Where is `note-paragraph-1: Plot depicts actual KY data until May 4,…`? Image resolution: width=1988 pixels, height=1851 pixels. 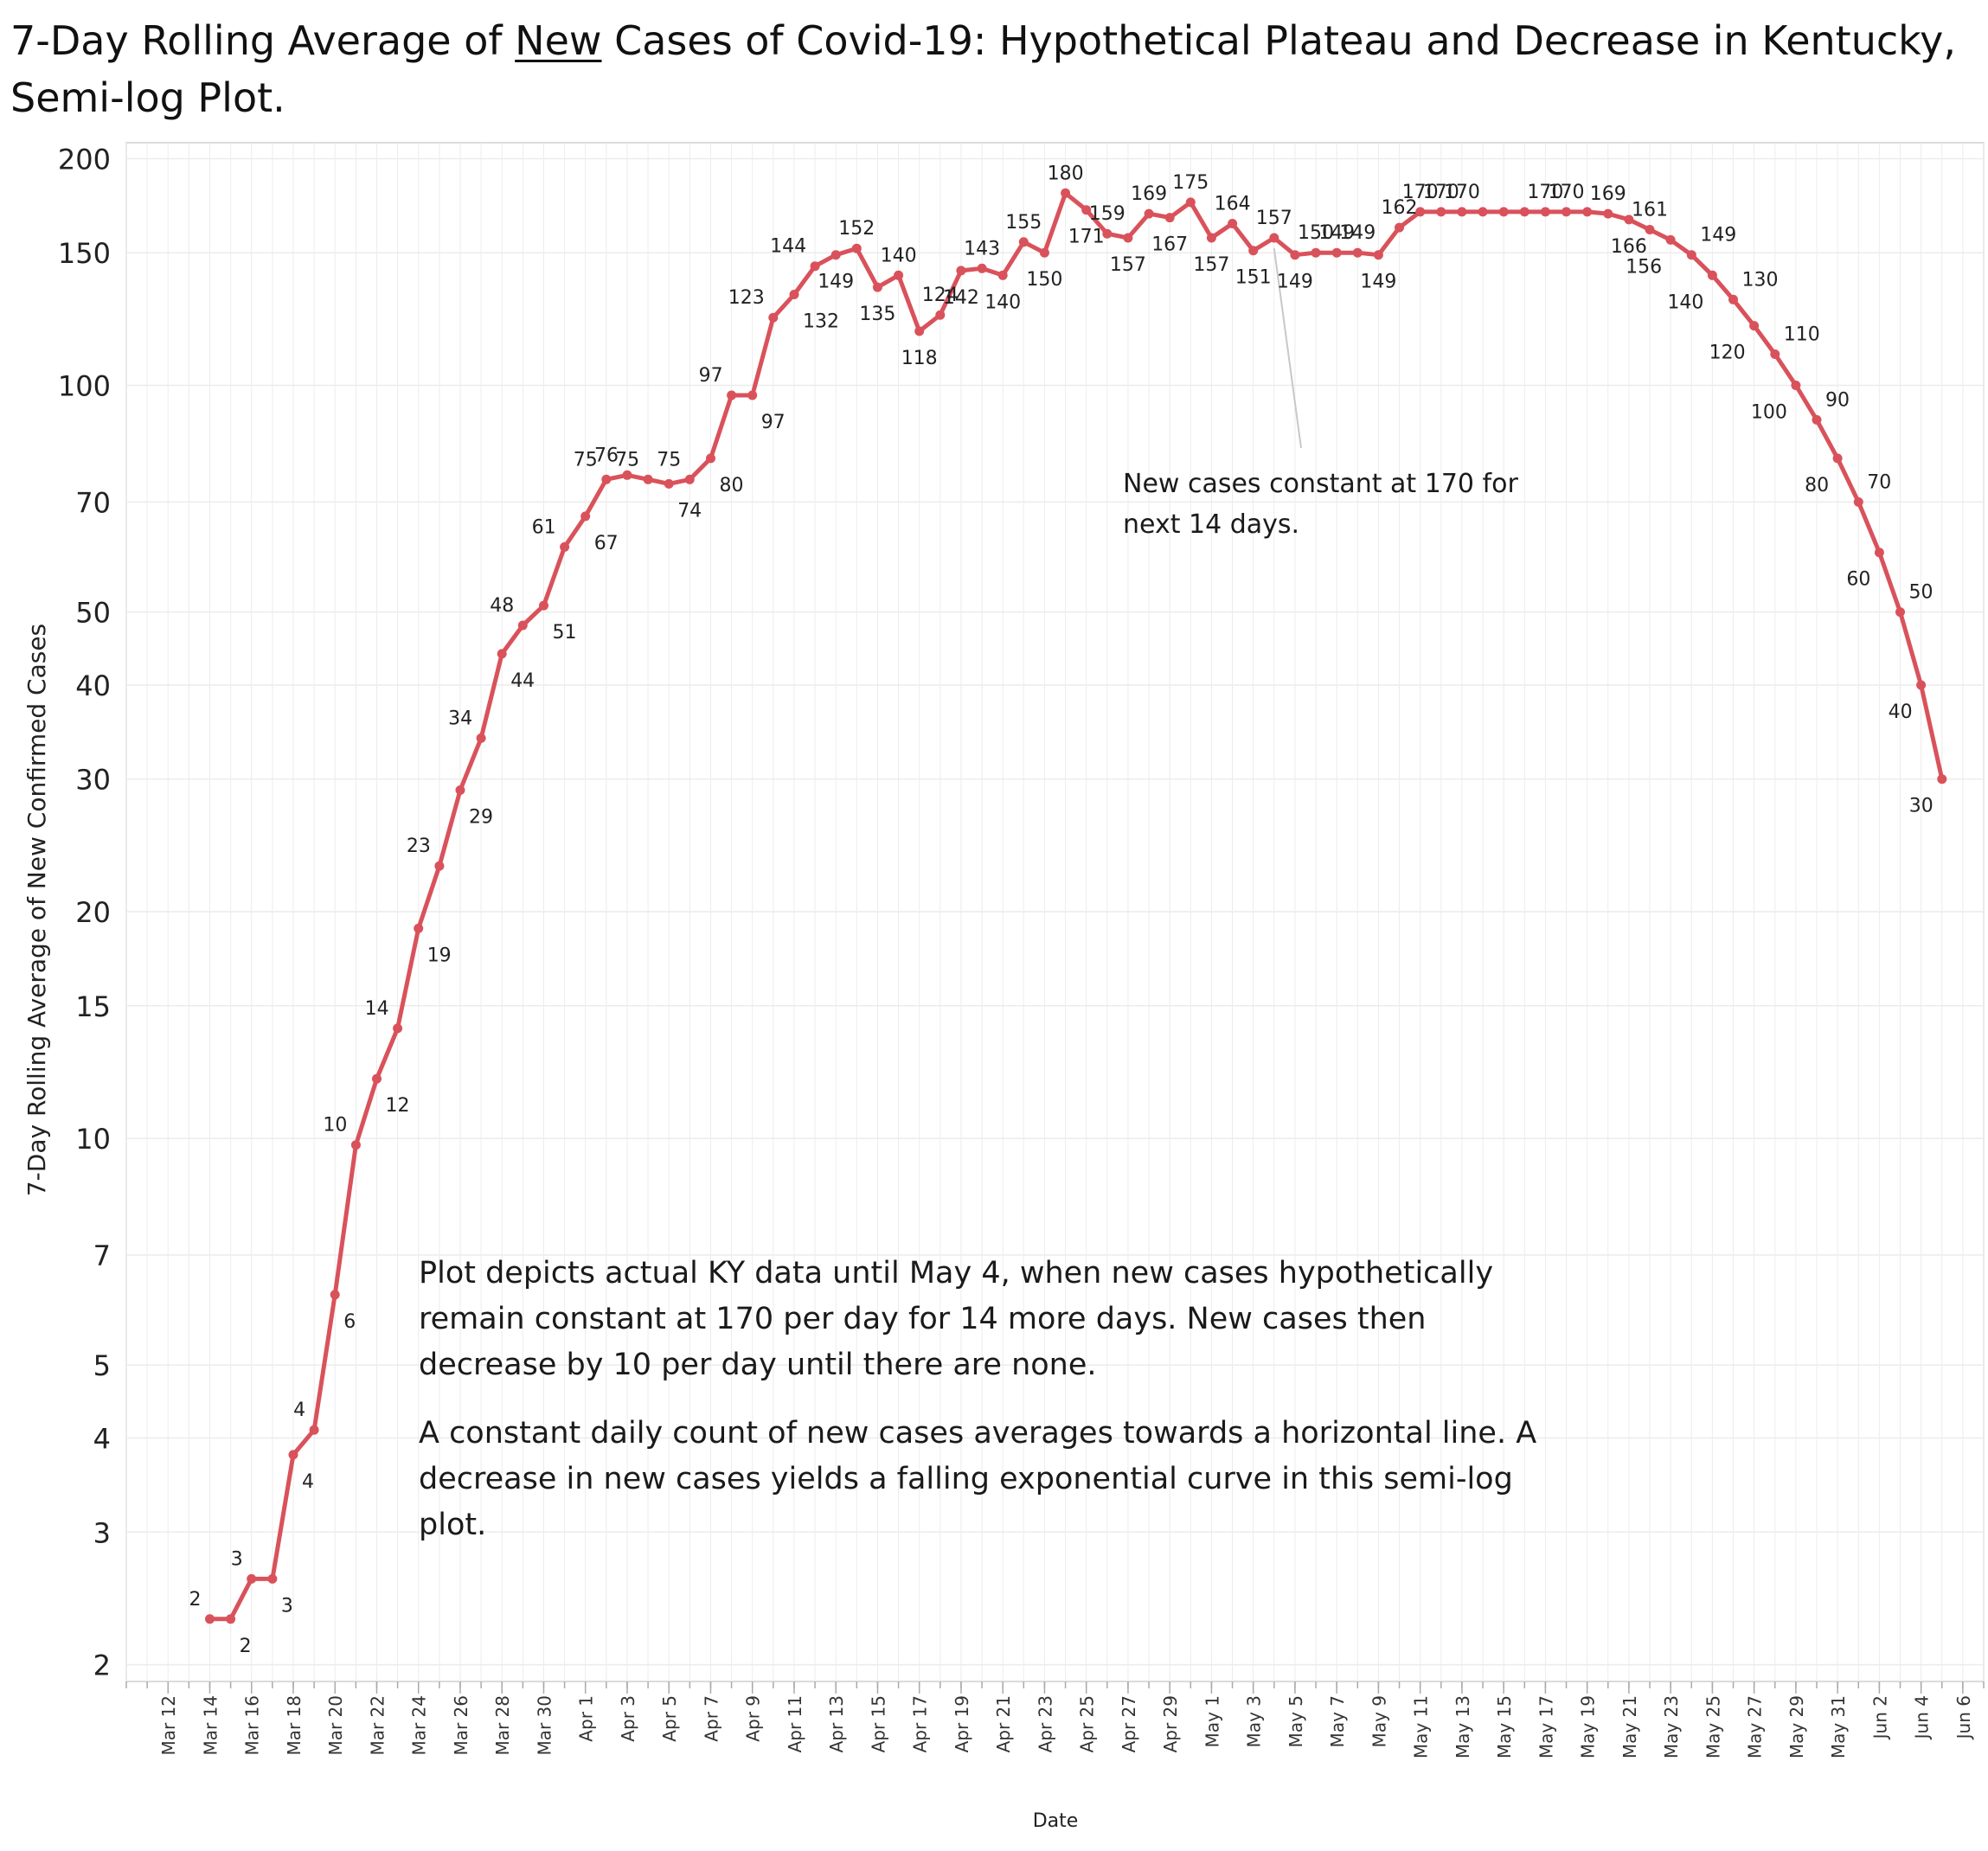 note-paragraph-1: Plot depicts actual KY data until May 4,… is located at coordinates (956, 1319).